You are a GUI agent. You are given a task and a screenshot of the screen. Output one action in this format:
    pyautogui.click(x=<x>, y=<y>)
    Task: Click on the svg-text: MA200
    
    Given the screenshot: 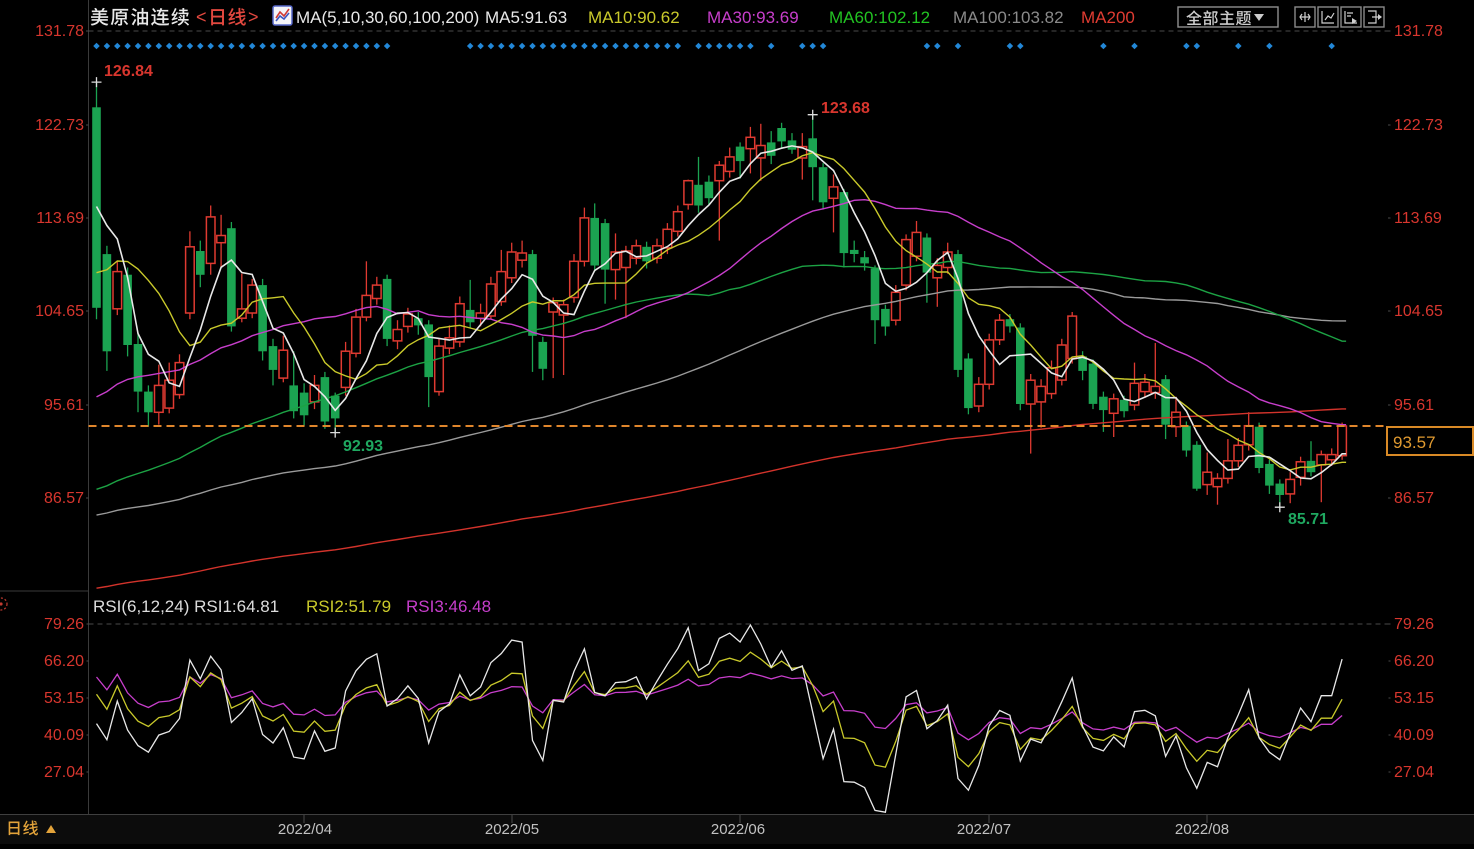 What is the action you would take?
    pyautogui.click(x=1108, y=17)
    